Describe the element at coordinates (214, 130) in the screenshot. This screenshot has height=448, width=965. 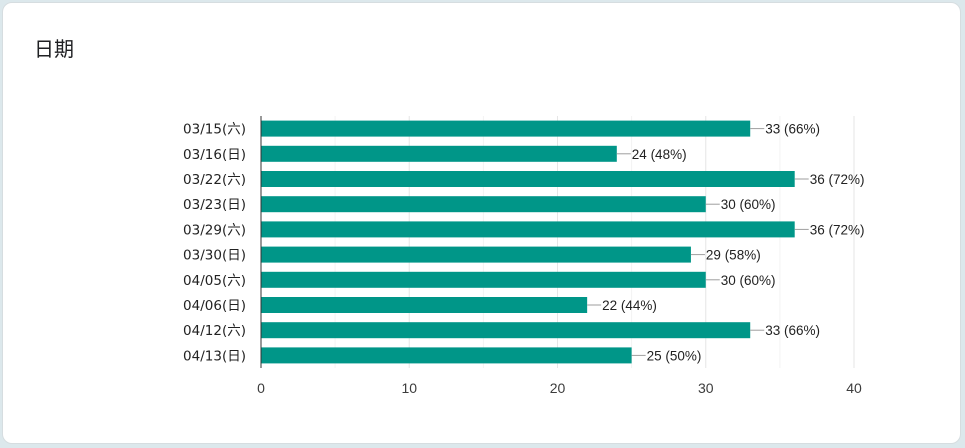
I see `category-label: 03/15(六)` at that location.